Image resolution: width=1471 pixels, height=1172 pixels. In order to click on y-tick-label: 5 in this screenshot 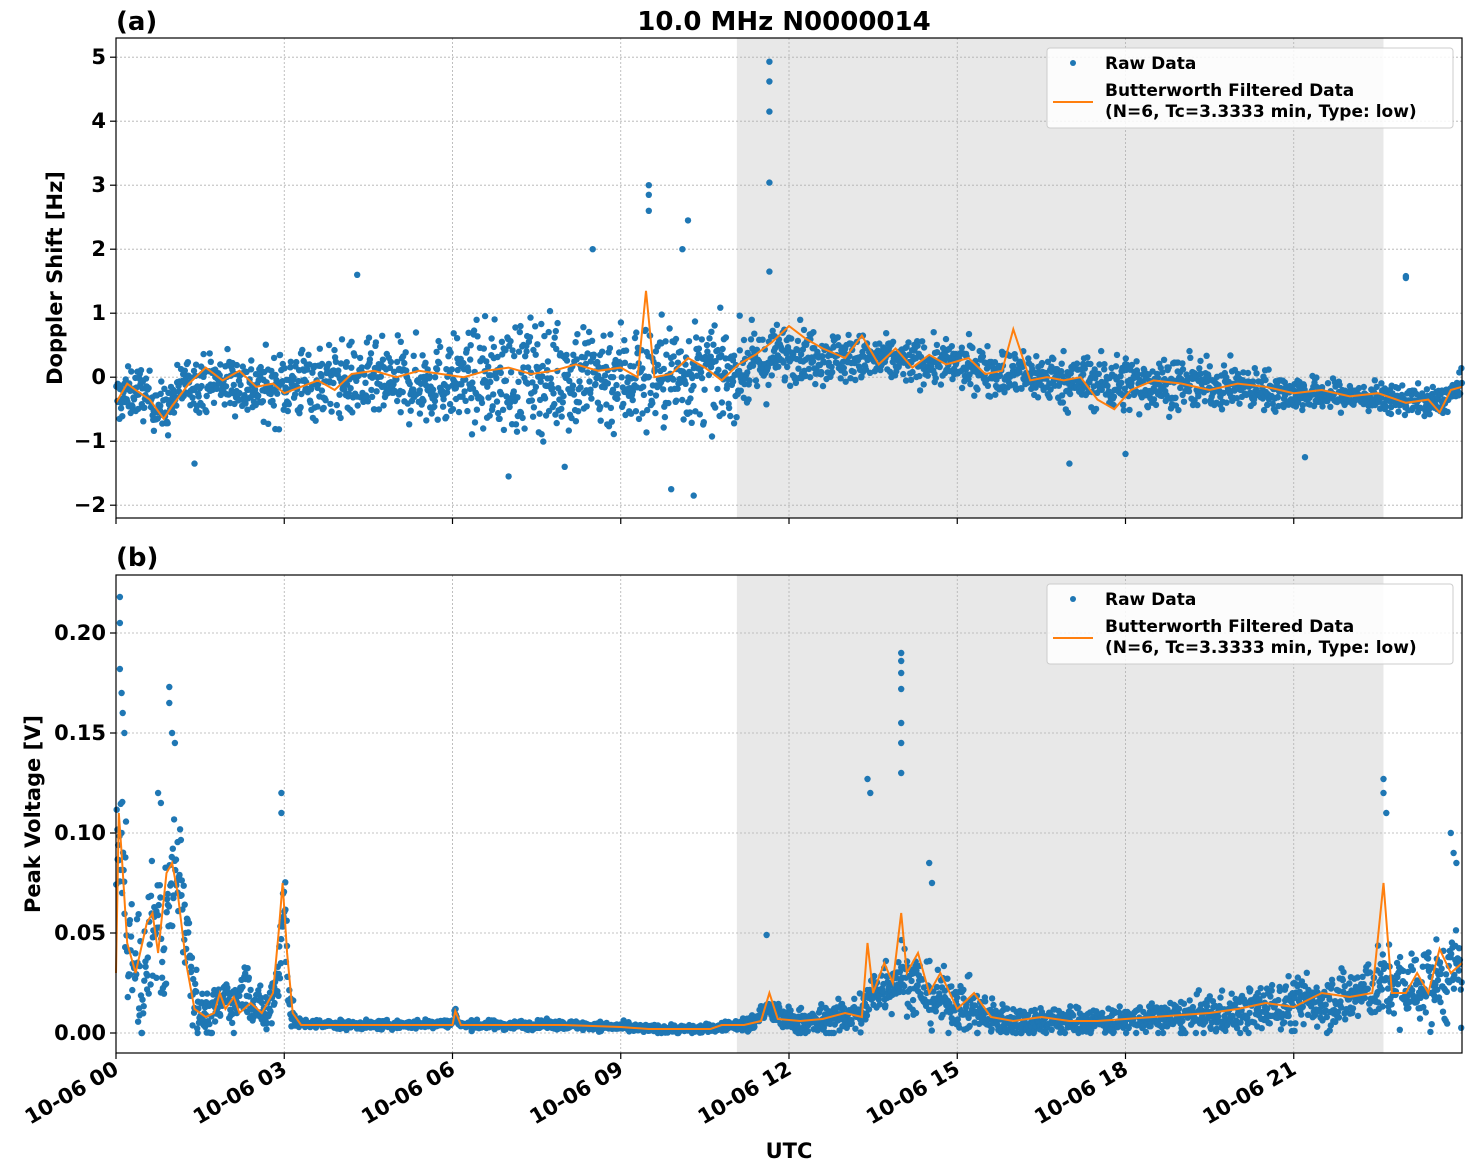, I will do `click(98, 57)`.